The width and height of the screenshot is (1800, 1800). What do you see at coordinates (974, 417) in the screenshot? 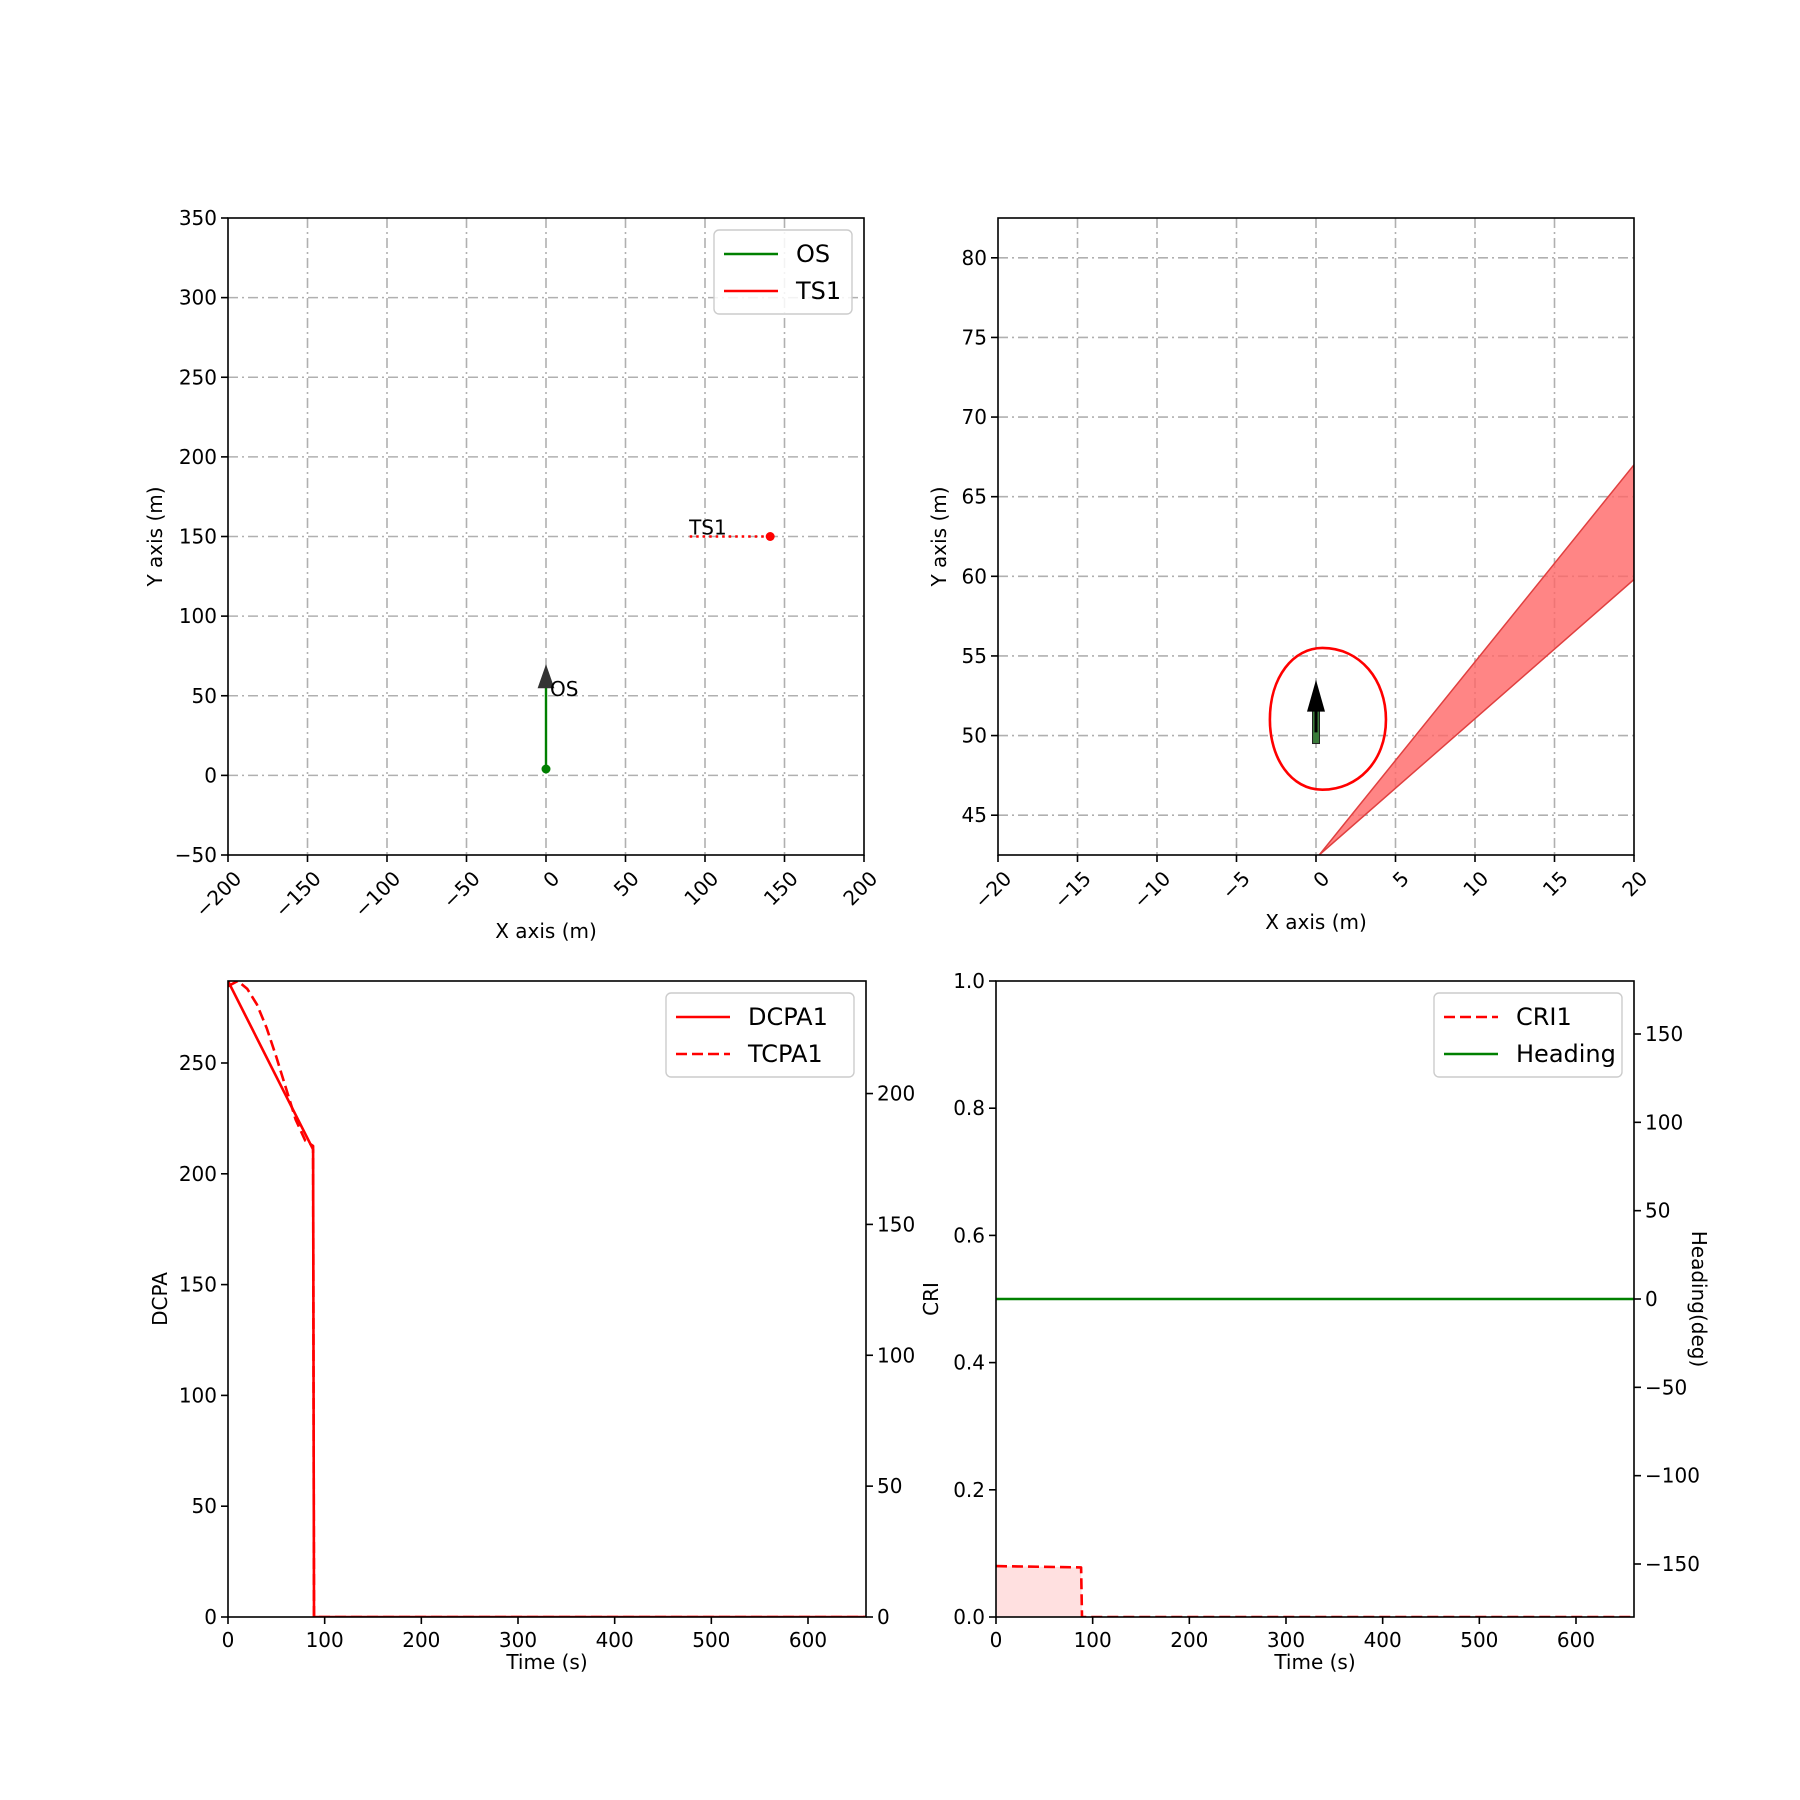
I see `y-tick-label: 70` at bounding box center [974, 417].